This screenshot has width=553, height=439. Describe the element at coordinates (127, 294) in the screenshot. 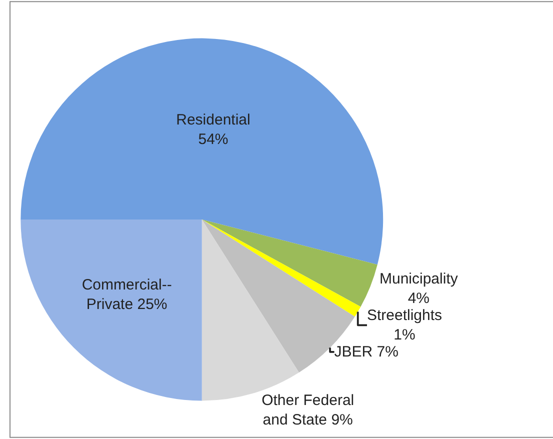

I see `slice-label: Commercial--Private 25%` at that location.